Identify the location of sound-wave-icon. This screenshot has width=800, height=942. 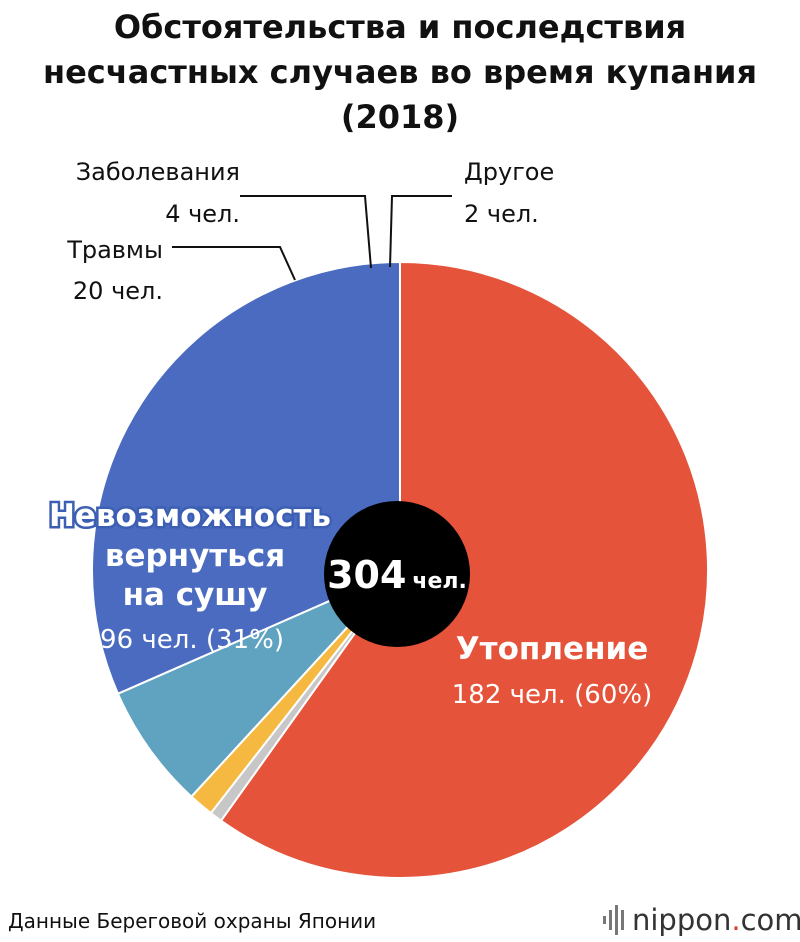
(613, 920).